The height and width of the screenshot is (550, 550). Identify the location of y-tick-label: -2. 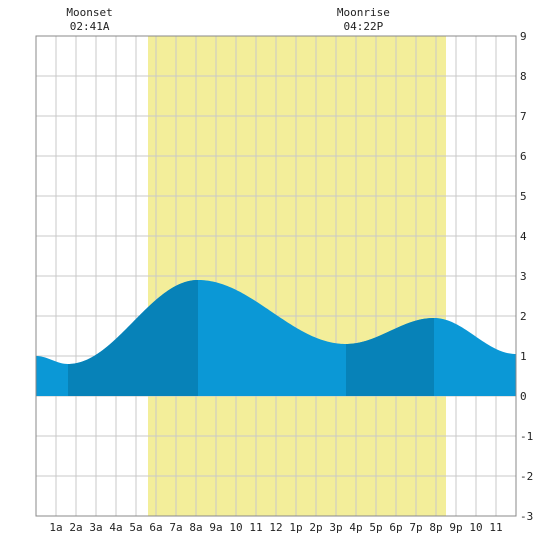
(526, 476).